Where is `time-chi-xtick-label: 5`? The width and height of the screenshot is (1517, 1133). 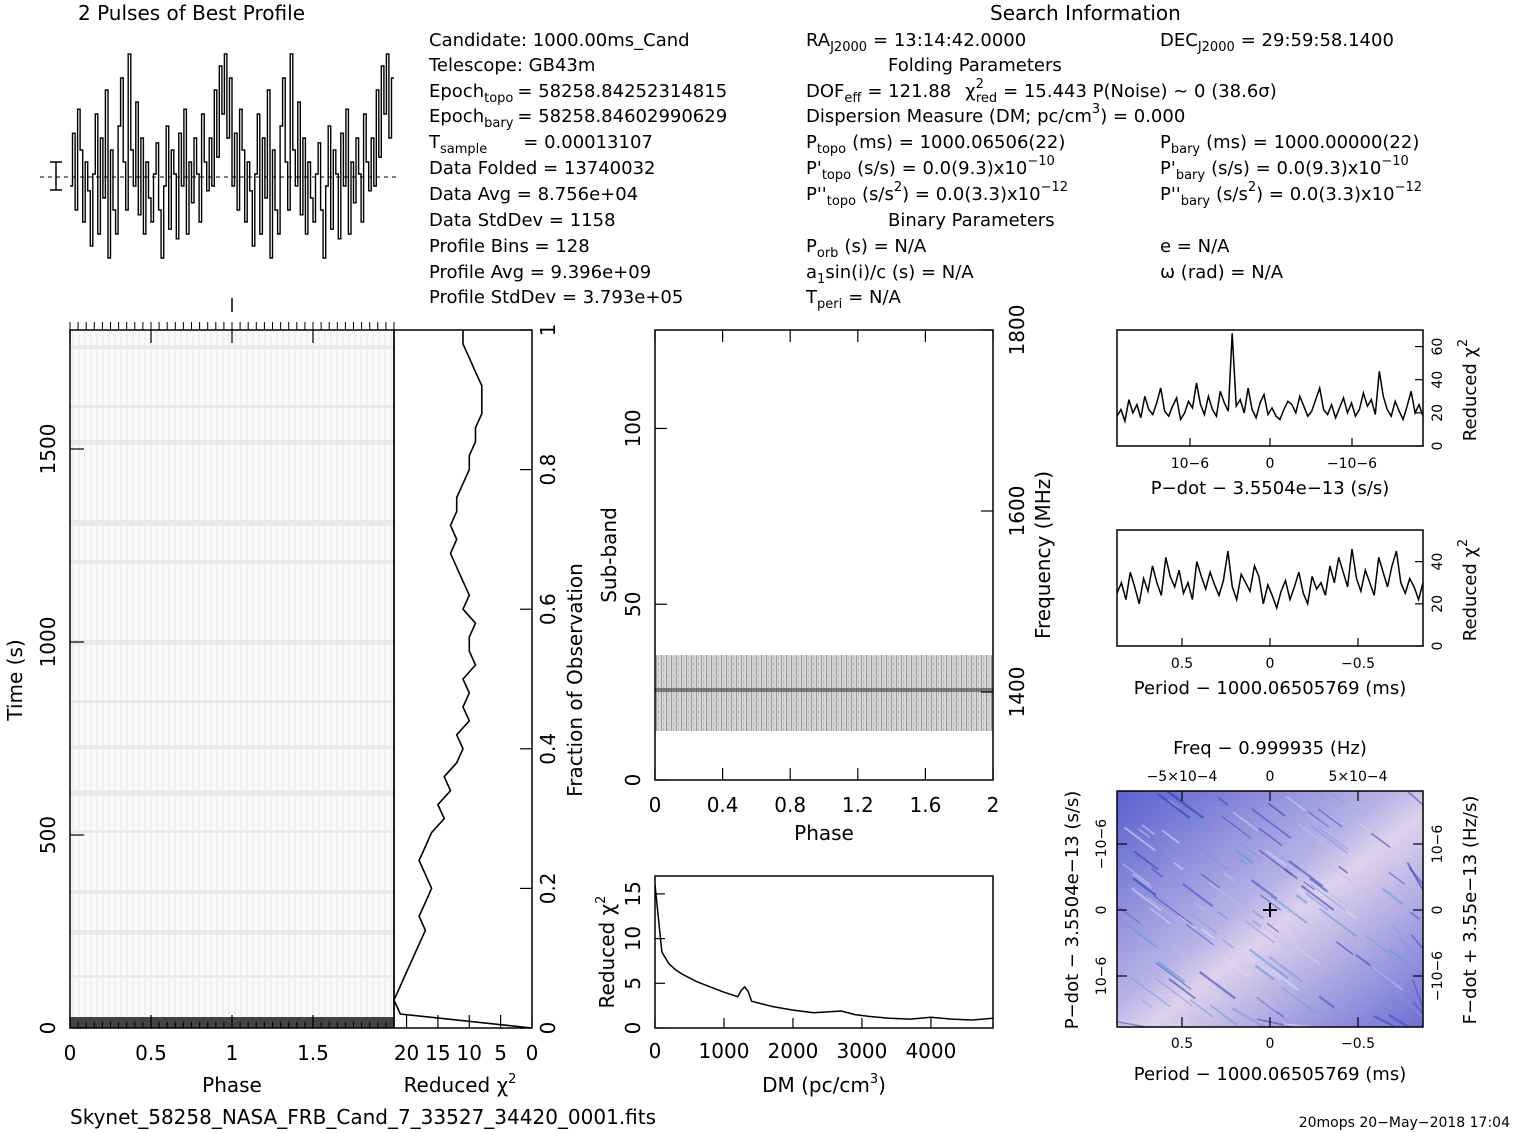
time-chi-xtick-label: 5 is located at coordinates (500, 1053).